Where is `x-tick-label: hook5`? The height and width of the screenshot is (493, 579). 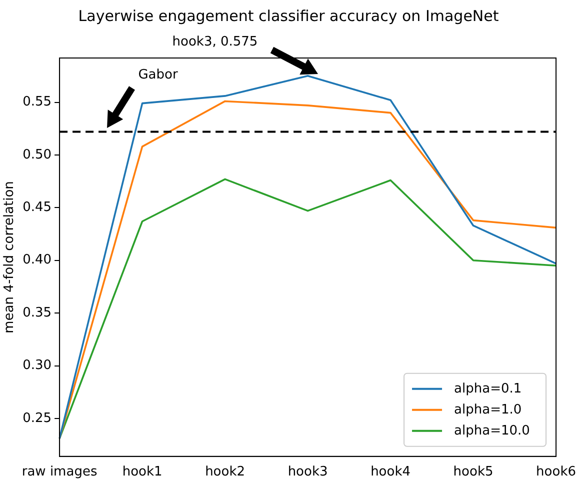
x-tick-label: hook5 is located at coordinates (473, 472).